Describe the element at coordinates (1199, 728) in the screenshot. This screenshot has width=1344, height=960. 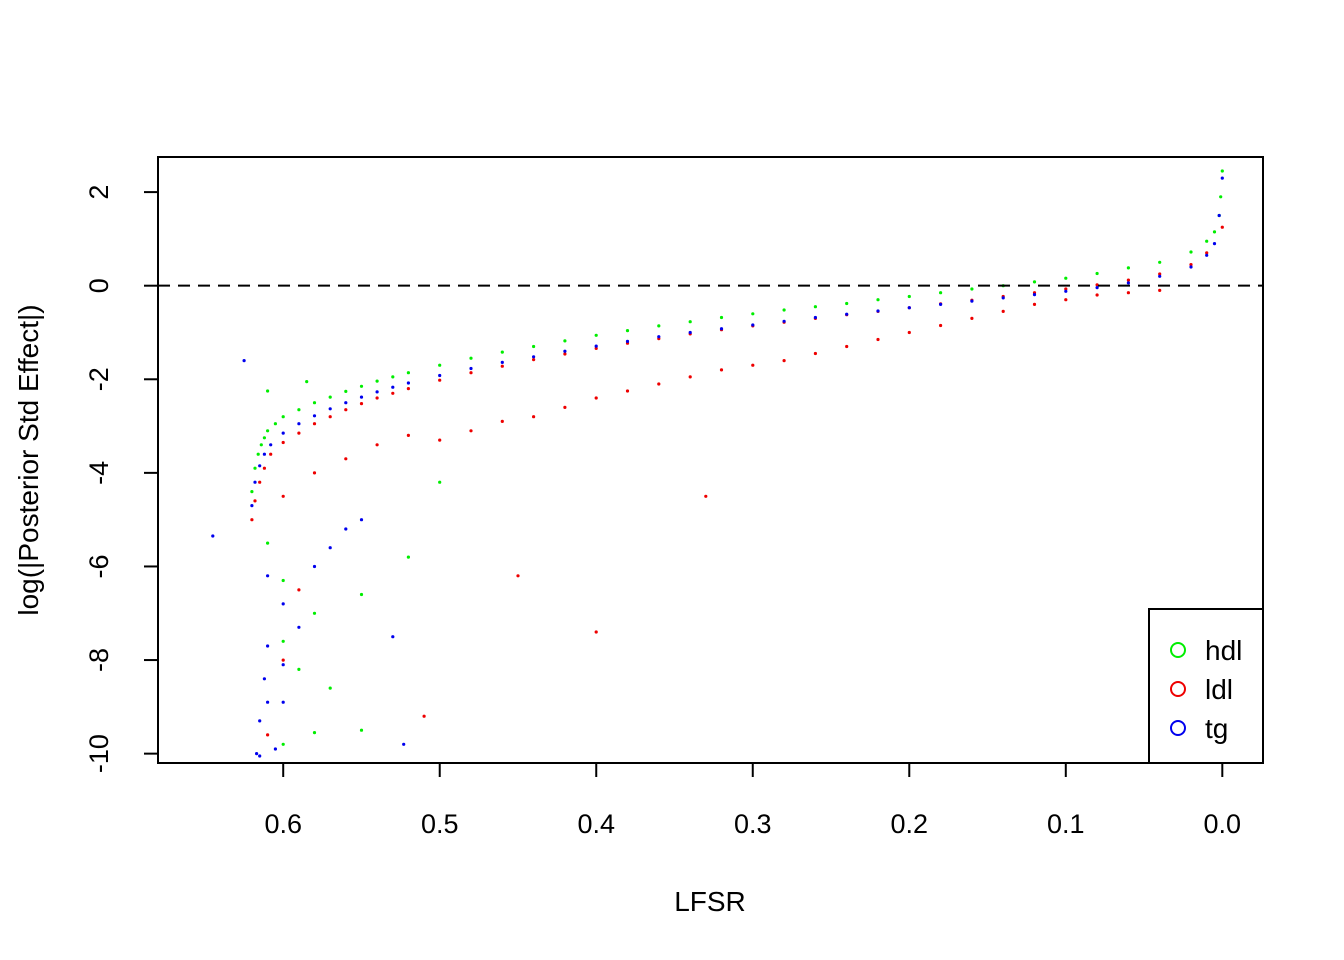
I see `legend-entry-tg: tg` at that location.